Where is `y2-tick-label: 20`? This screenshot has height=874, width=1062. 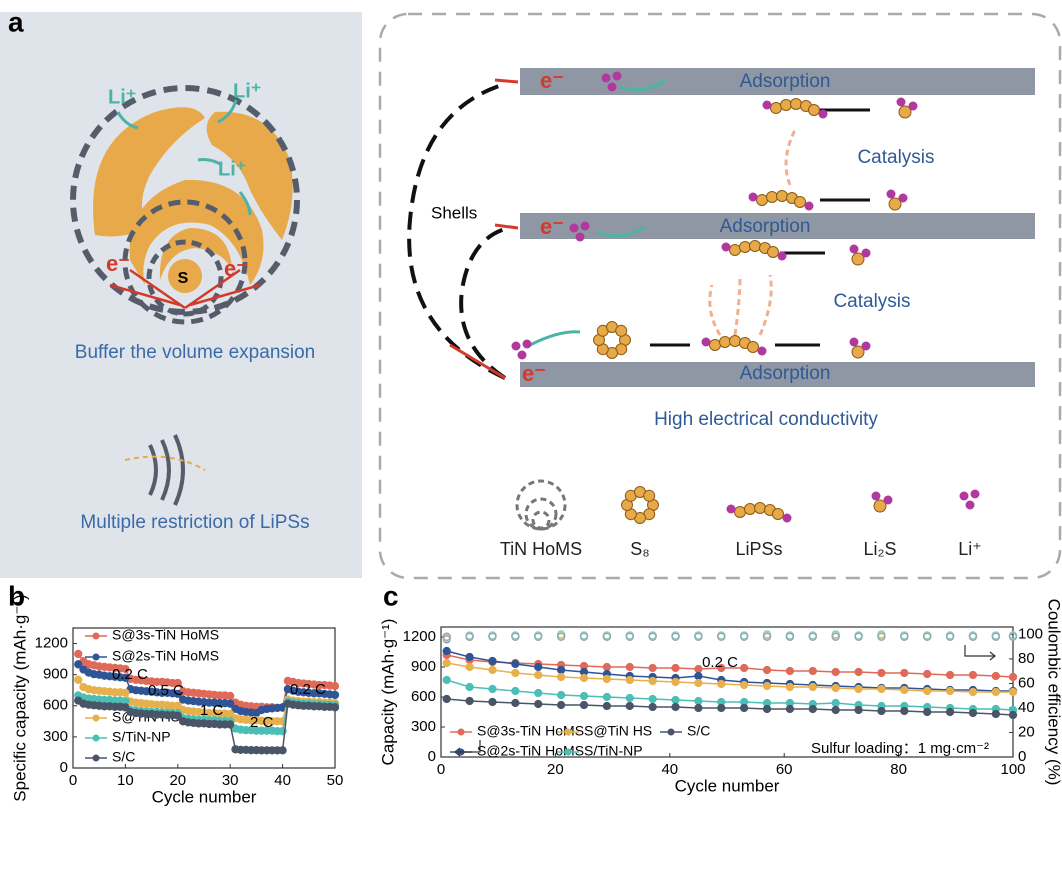 y2-tick-label: 20 is located at coordinates (1026, 731).